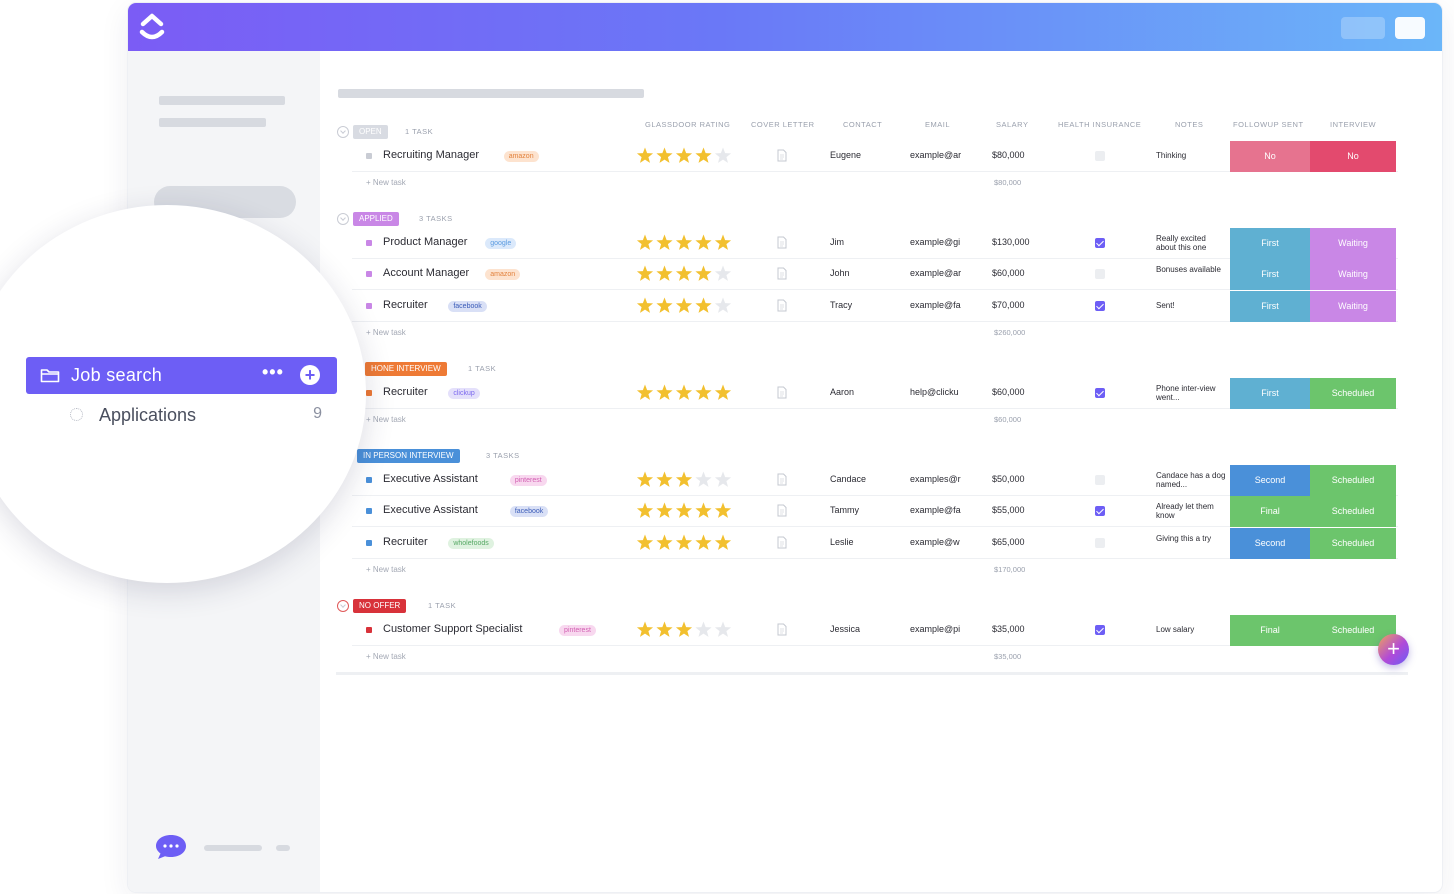  What do you see at coordinates (196, 416) in the screenshot?
I see `sidebar-list-applications: Applications 9` at bounding box center [196, 416].